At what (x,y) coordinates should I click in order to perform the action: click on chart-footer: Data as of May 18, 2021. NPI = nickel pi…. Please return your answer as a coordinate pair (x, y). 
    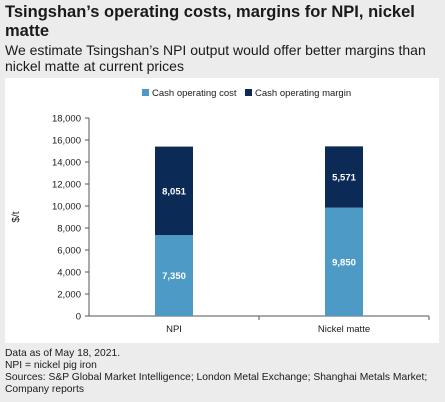
    Looking at the image, I should click on (223, 372).